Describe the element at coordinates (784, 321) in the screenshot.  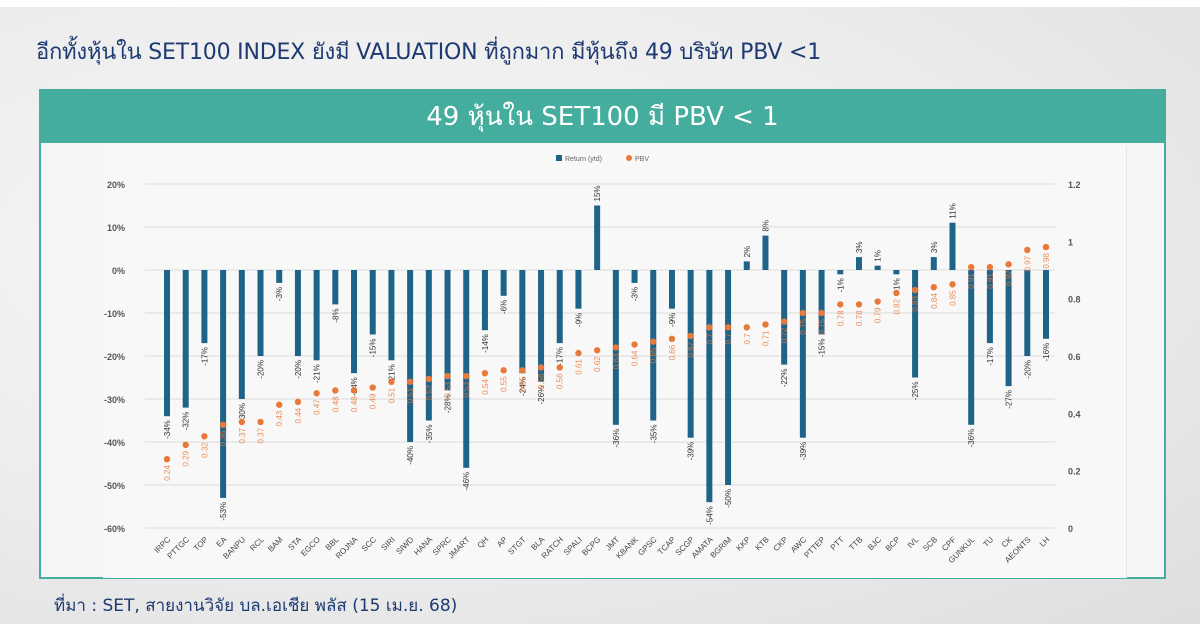
I see `pbv-point-ckp` at that location.